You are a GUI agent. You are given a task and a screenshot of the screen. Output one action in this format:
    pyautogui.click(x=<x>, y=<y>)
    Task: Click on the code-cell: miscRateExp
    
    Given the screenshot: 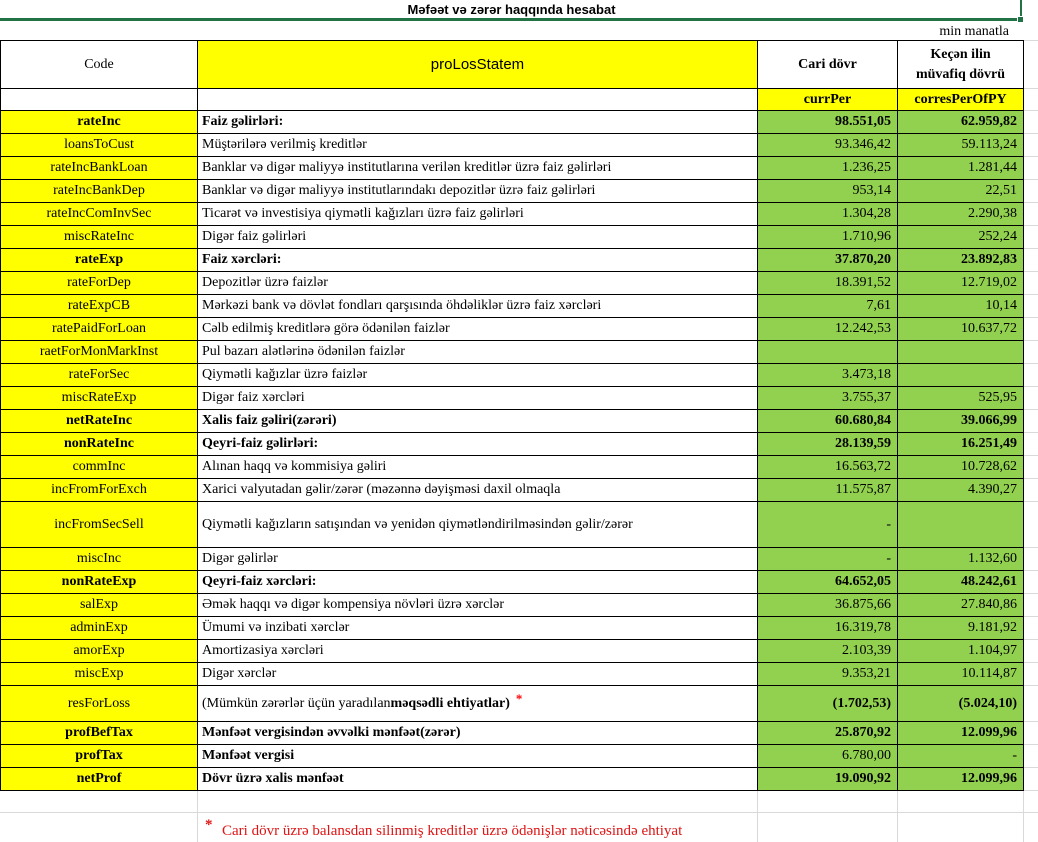 What is the action you would take?
    pyautogui.click(x=99, y=398)
    